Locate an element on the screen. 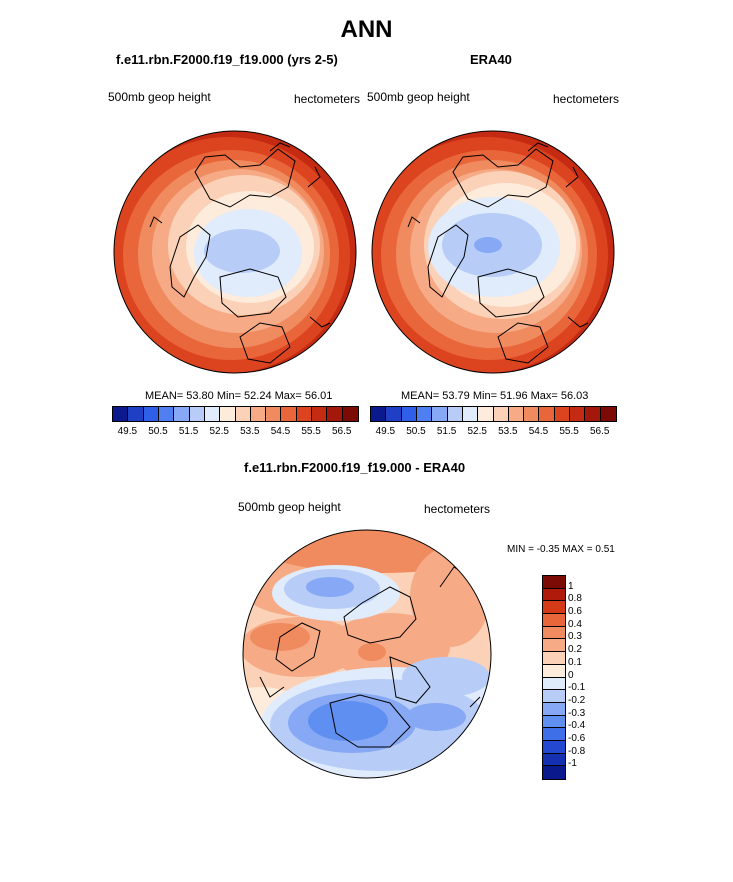 The width and height of the screenshot is (733, 882). colorbar-tick-label: 0.4 is located at coordinates (575, 624).